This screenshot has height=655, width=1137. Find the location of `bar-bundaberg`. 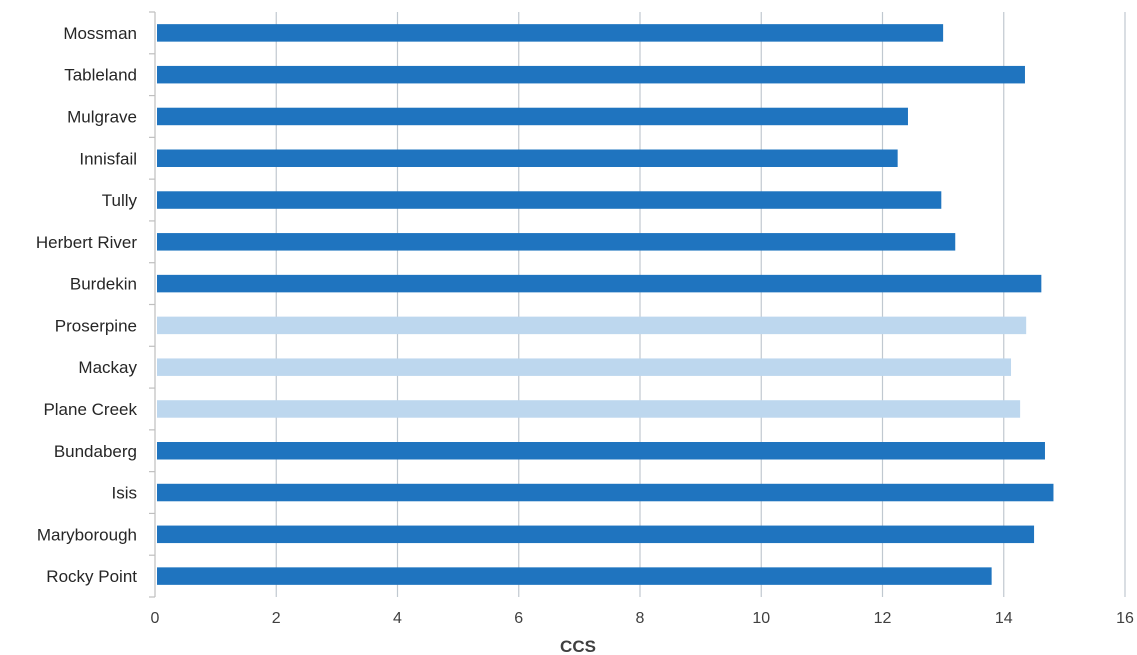

bar-bundaberg is located at coordinates (601, 451).